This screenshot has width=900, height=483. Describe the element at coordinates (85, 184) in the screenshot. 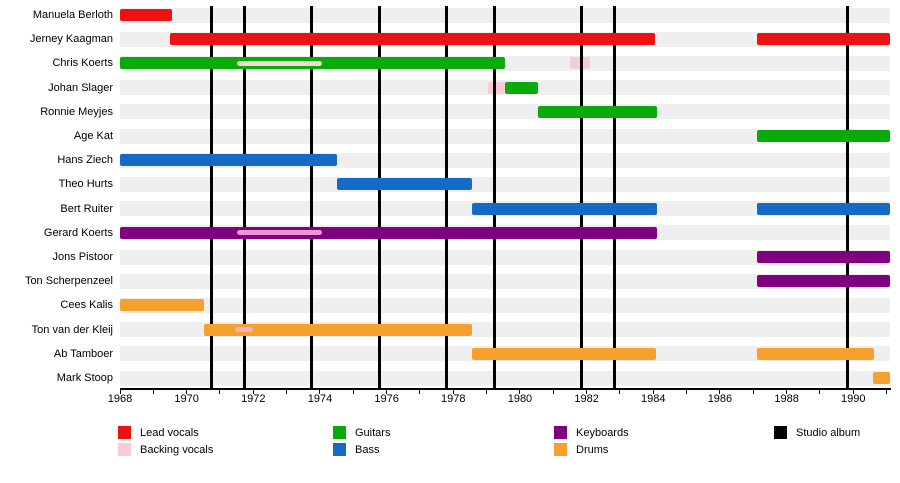

I see `member-label: Theo Hurts` at that location.